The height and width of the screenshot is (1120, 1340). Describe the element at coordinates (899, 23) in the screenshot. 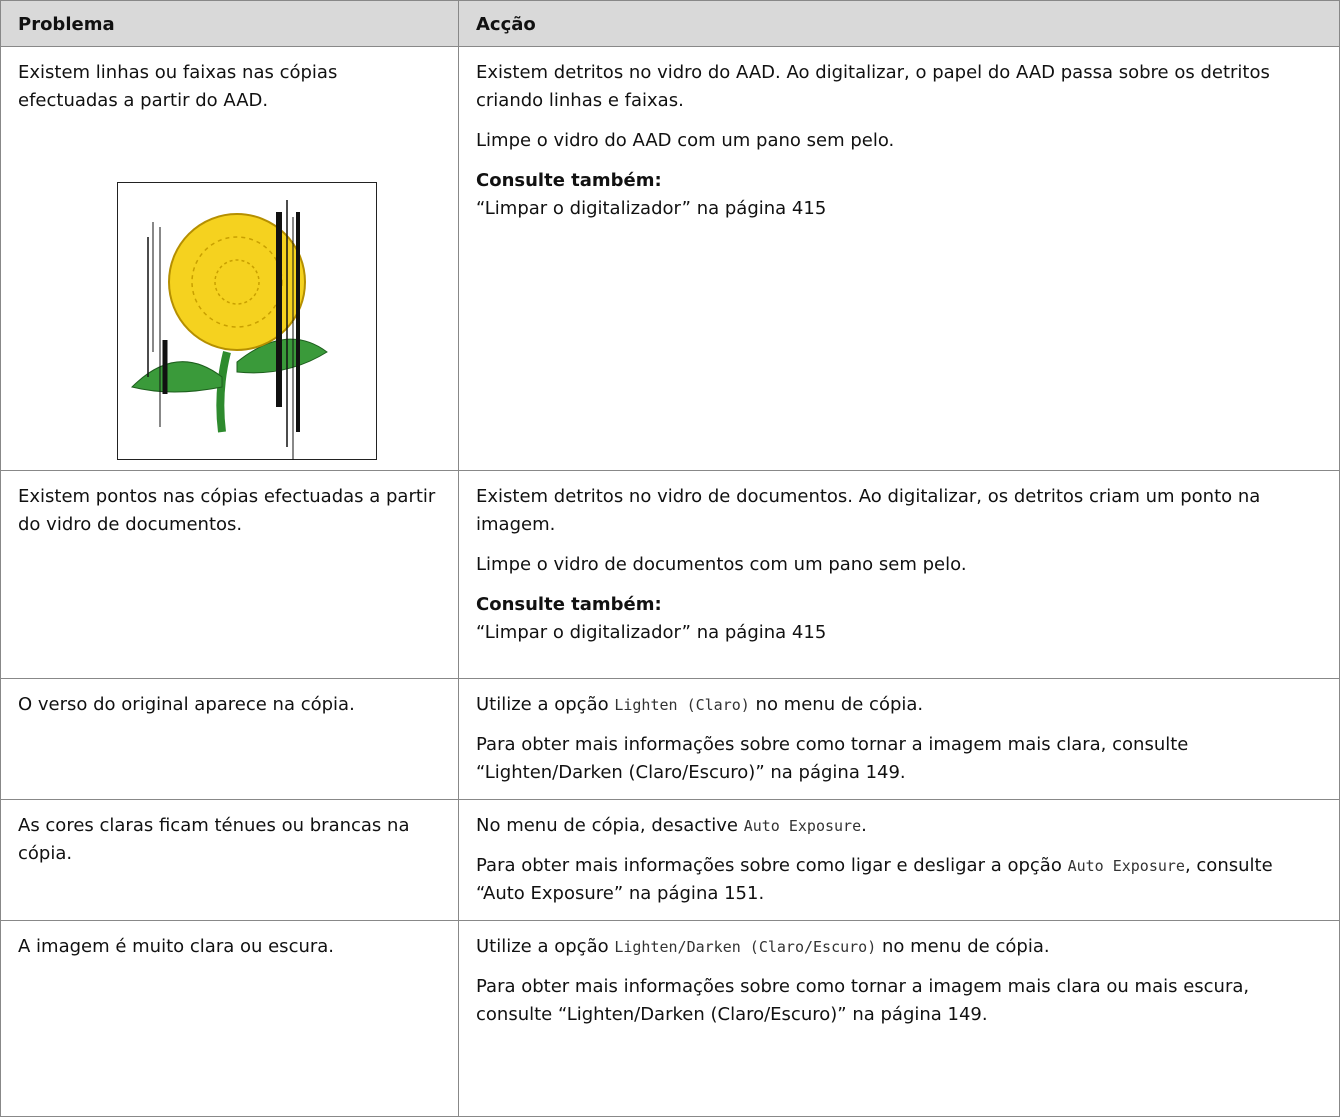

I see `header-cell: Acção` at that location.